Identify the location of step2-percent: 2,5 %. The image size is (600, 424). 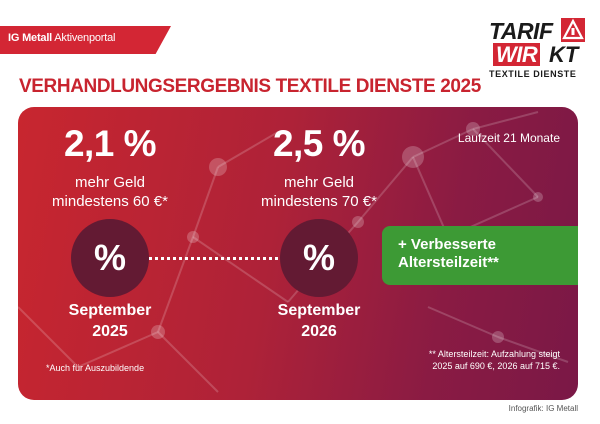
(319, 143).